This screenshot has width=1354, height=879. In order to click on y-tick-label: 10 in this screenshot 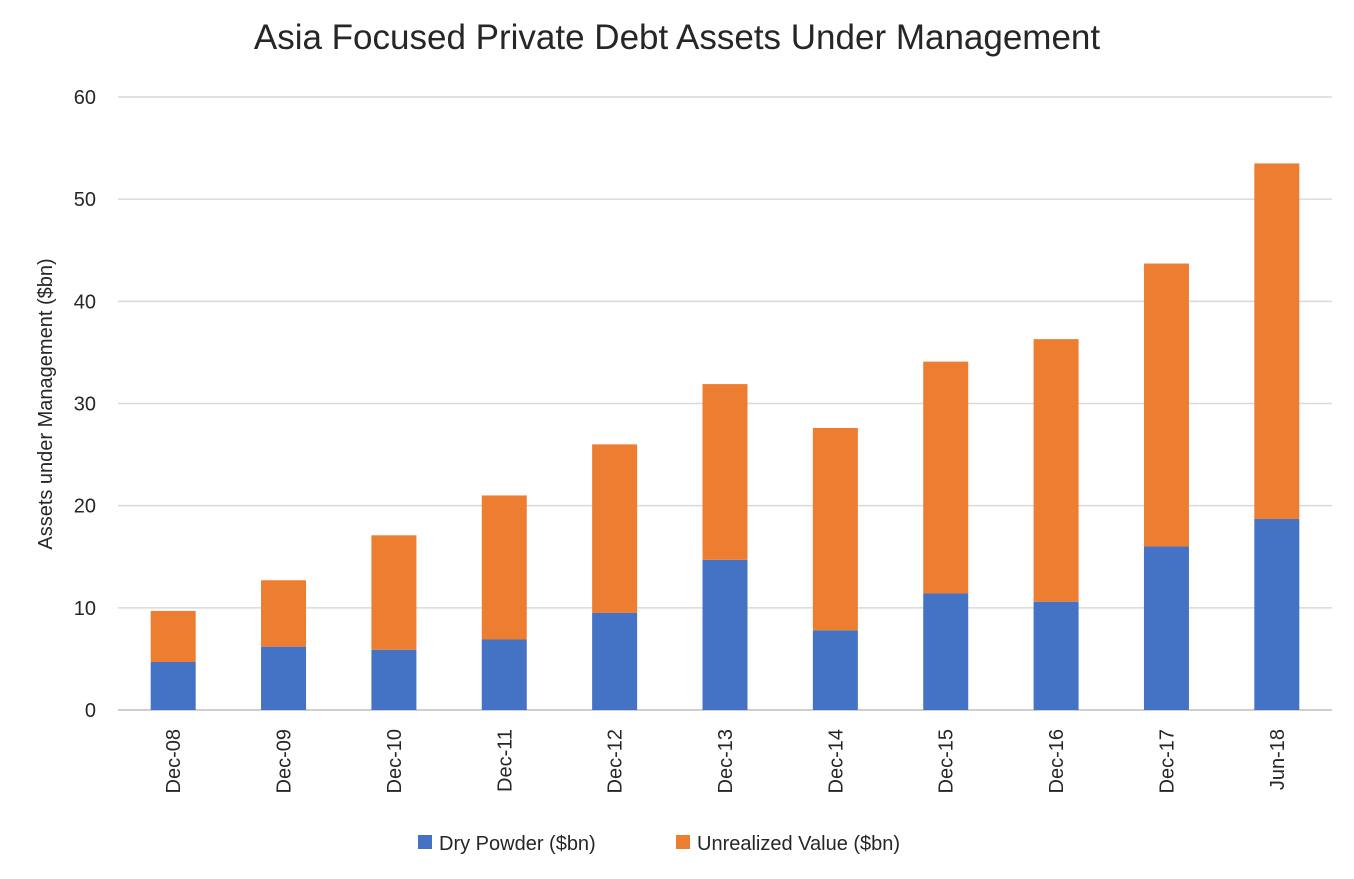, I will do `click(85, 609)`.